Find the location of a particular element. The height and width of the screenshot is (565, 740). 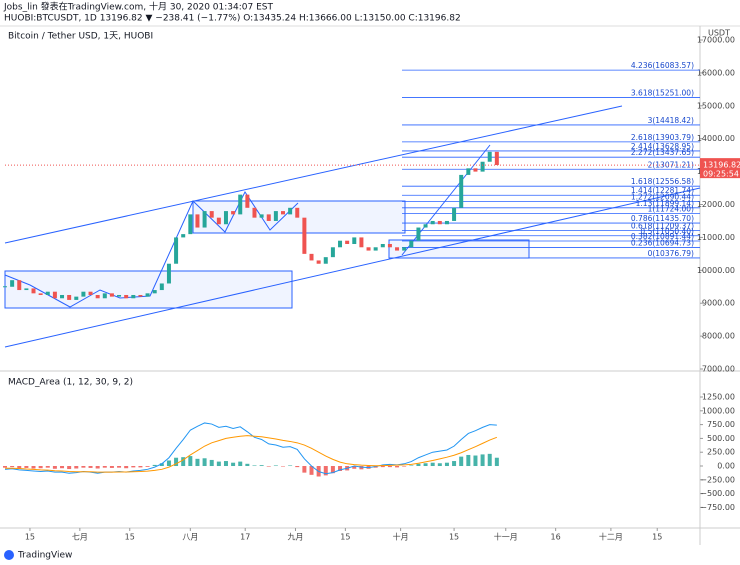

y-tick-label: 15000.00 is located at coordinates (716, 105).